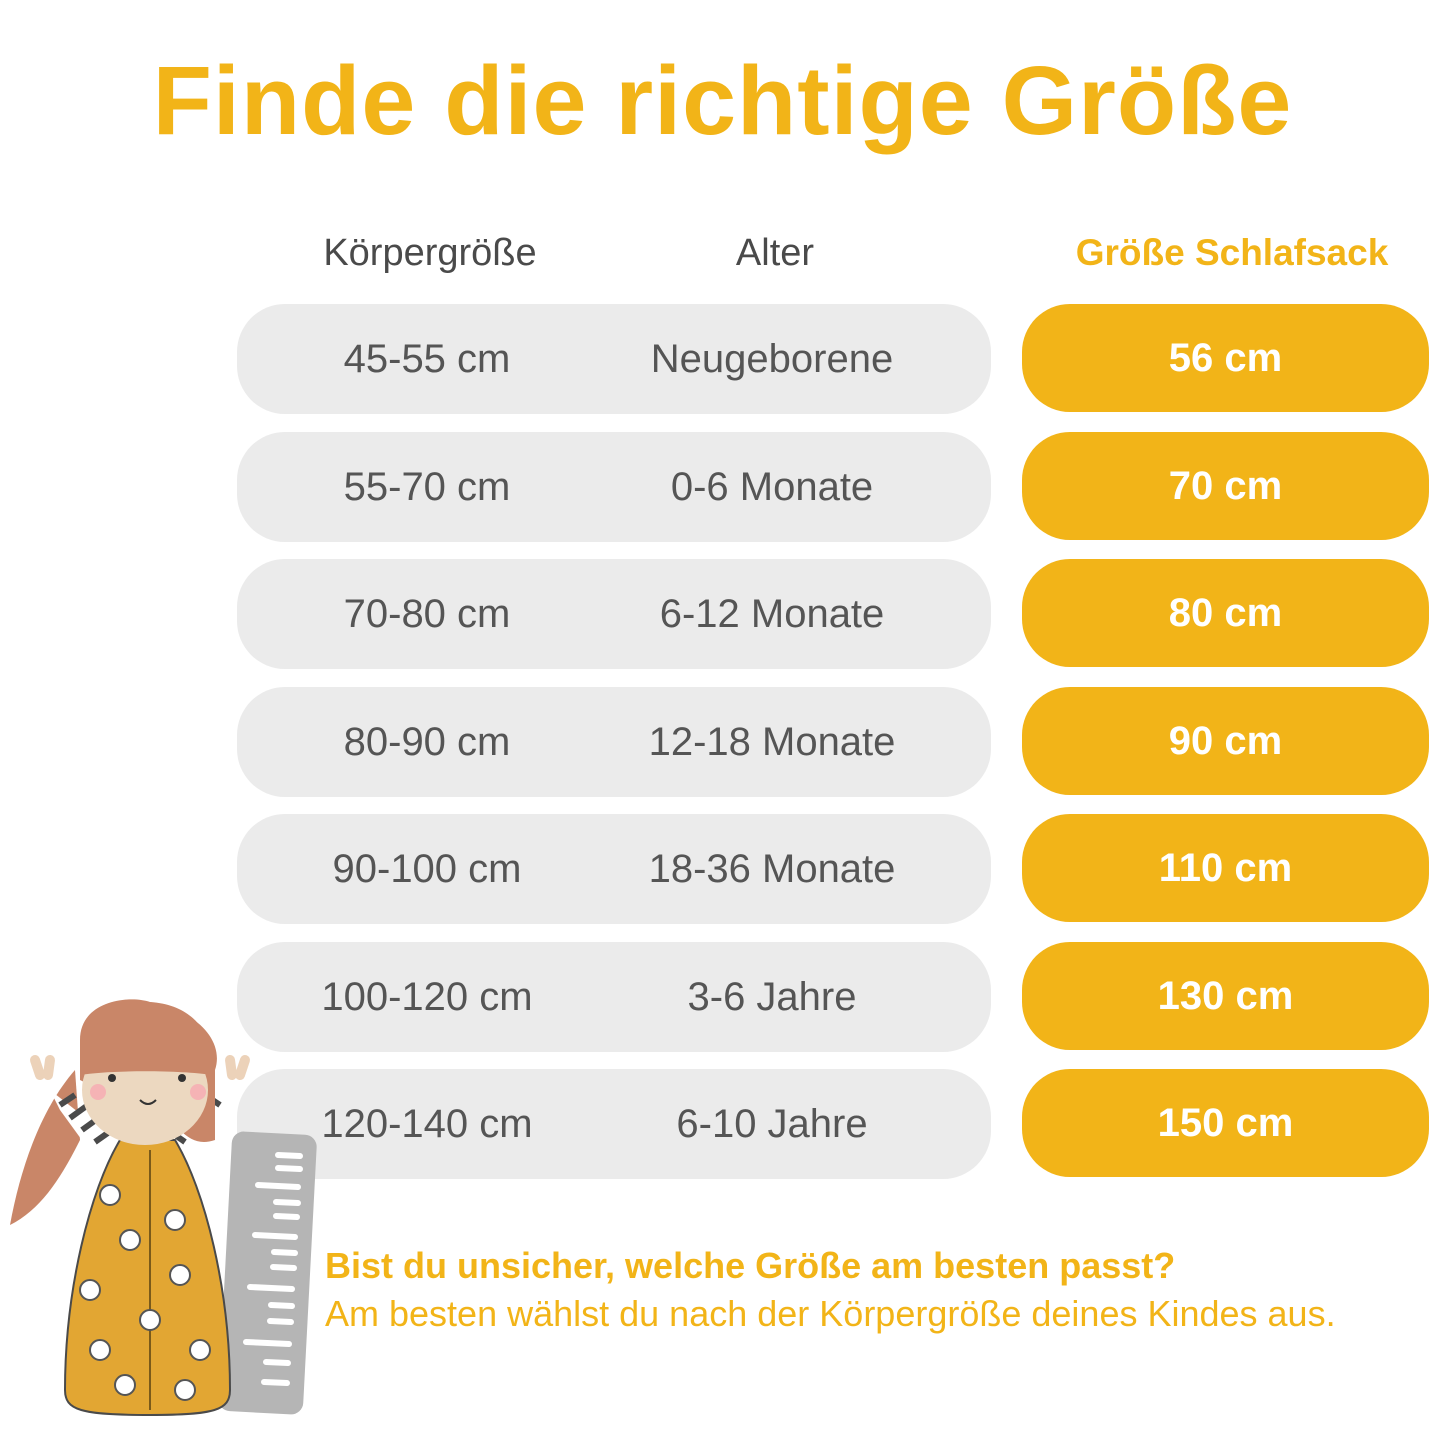  I want to click on height-cell: 80-90 cm, so click(427, 741).